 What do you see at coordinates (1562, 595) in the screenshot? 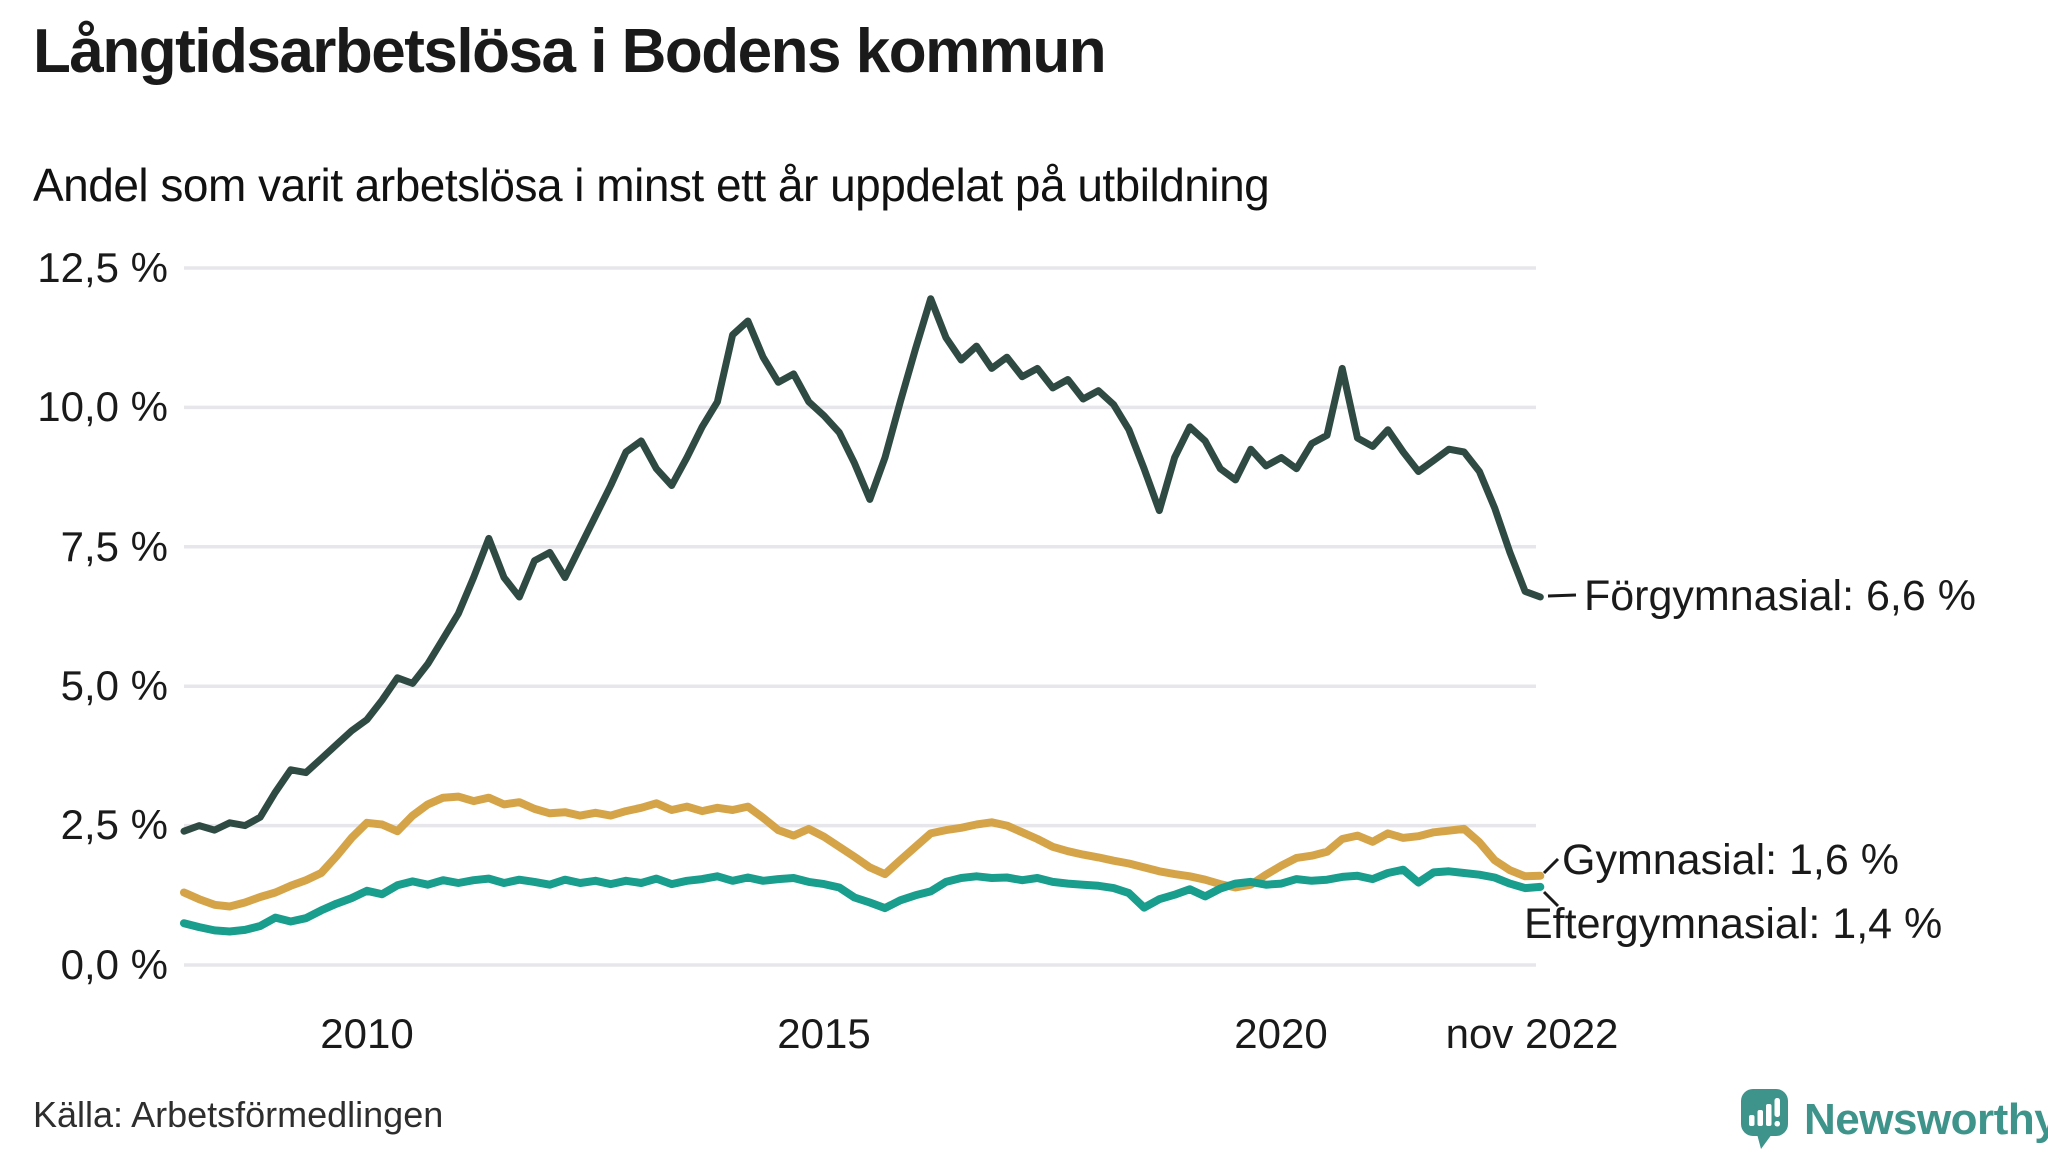
I see `connector-forgymnasial` at bounding box center [1562, 595].